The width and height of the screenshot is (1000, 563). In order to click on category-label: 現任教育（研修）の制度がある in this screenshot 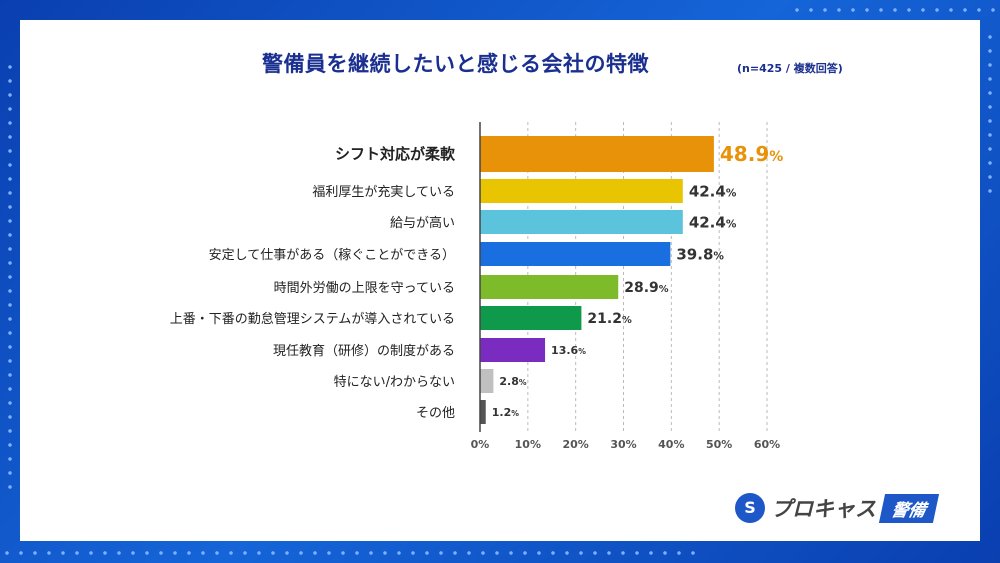, I will do `click(364, 351)`.